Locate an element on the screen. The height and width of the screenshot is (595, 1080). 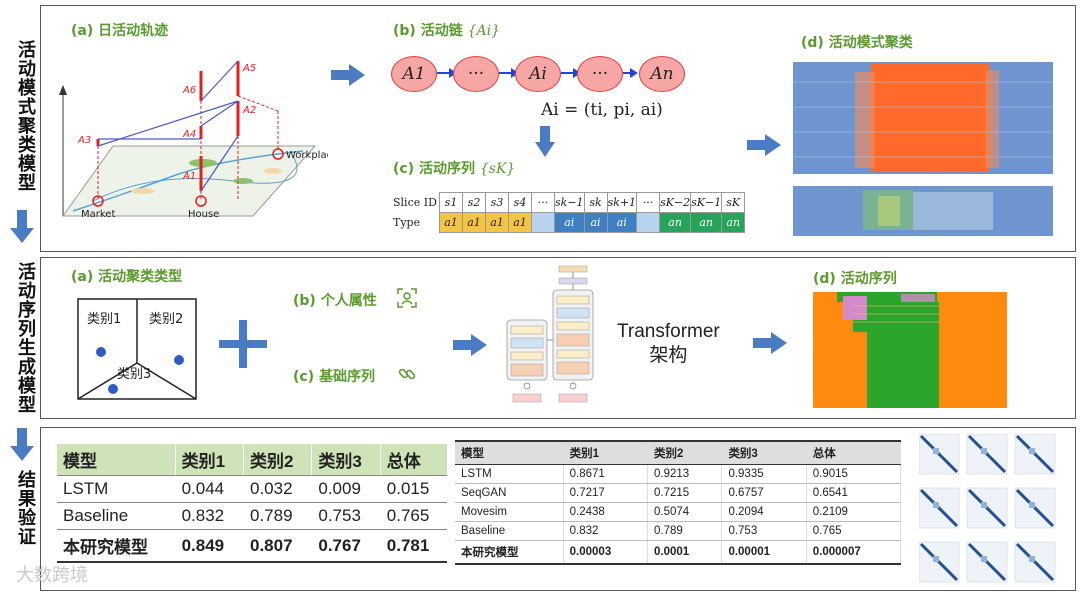
label-a1: A1 is located at coordinates (189, 176).